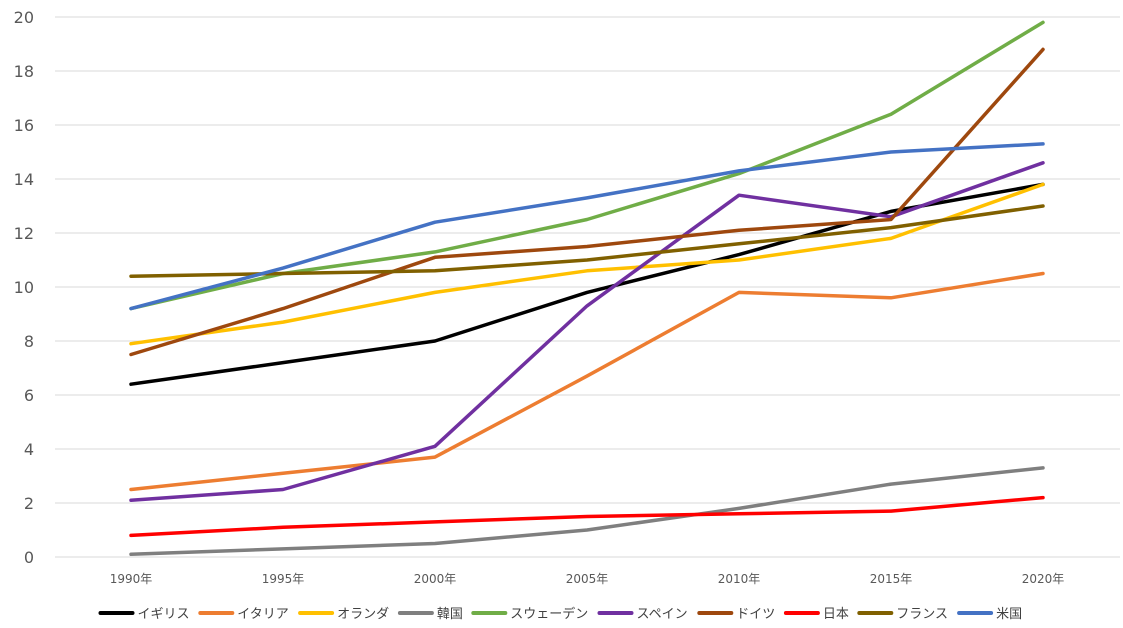  Describe the element at coordinates (435, 579) in the screenshot. I see `x-tick-label: 2000年` at that location.